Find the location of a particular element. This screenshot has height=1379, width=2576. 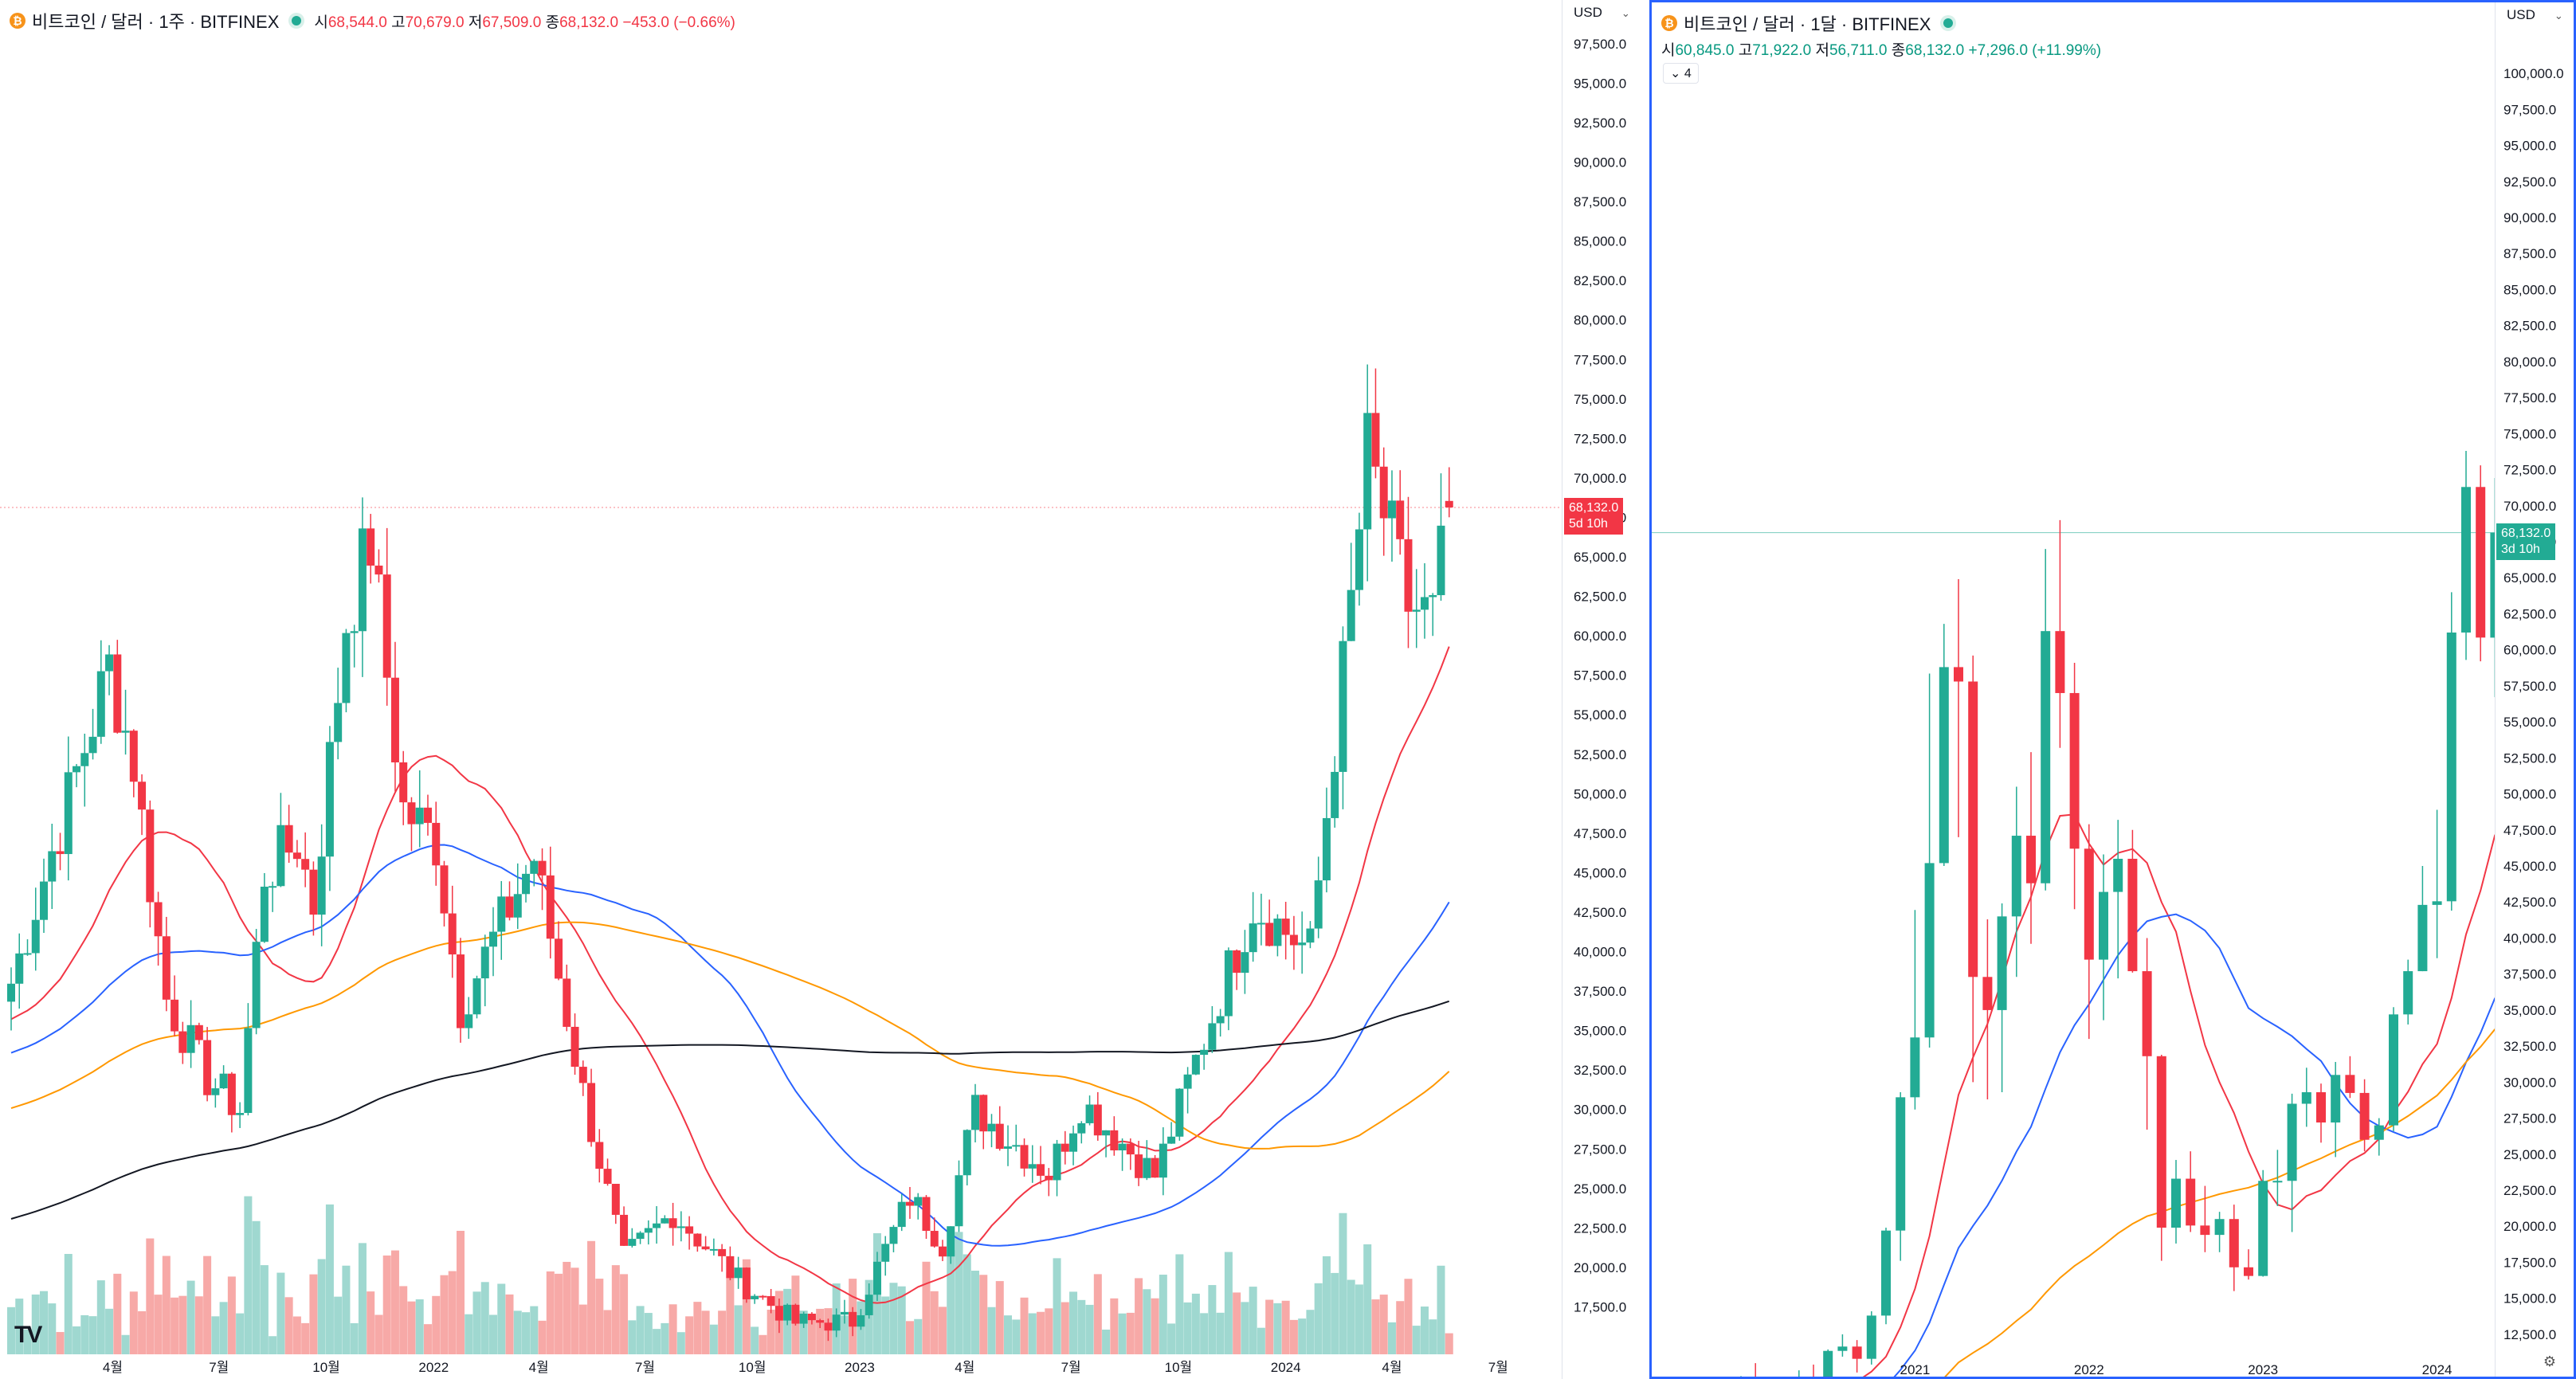

collapse-indicators-button: ⌄ 4 is located at coordinates (1681, 73).